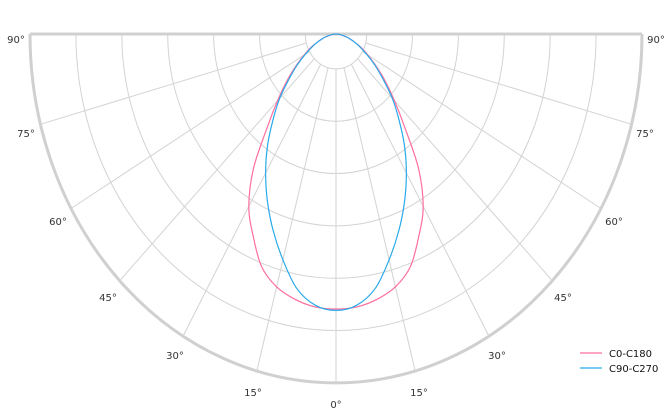 The image size is (672, 411). Describe the element at coordinates (633, 369) in the screenshot. I see `legend-label-c90-c270: C90-C270` at that location.